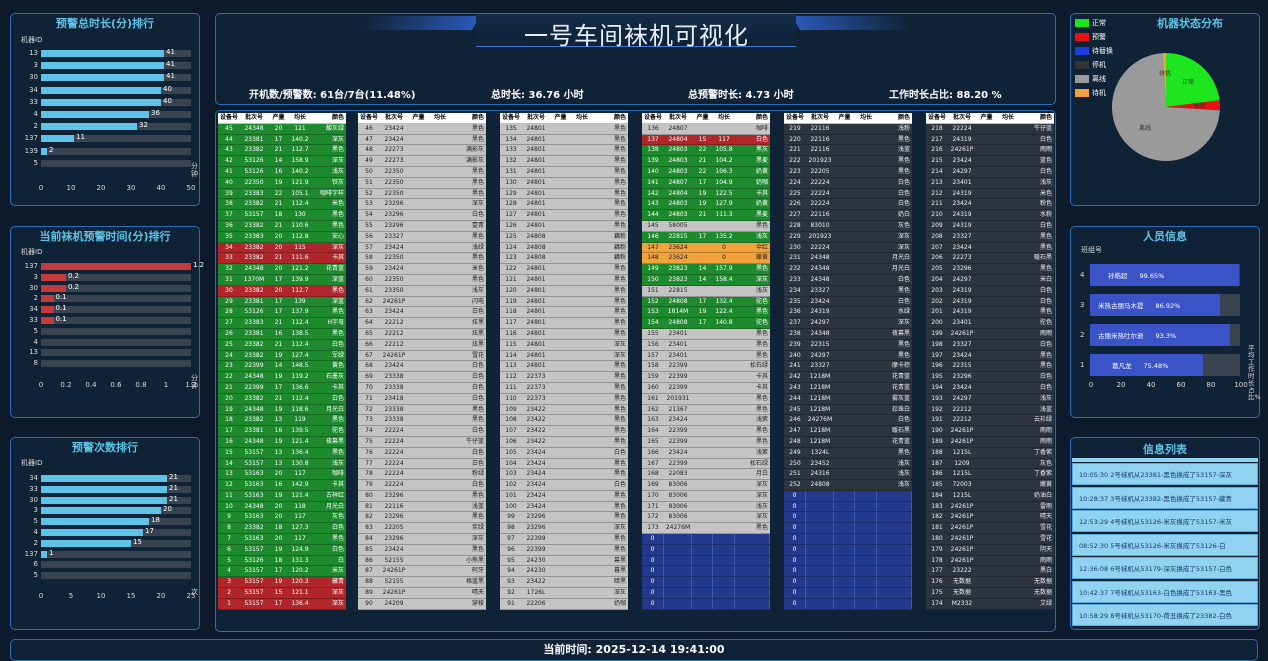 This screenshot has width=1268, height=661. Describe the element at coordinates (990, 194) in the screenshot. I see `table-row: 212 24319 米色` at that location.